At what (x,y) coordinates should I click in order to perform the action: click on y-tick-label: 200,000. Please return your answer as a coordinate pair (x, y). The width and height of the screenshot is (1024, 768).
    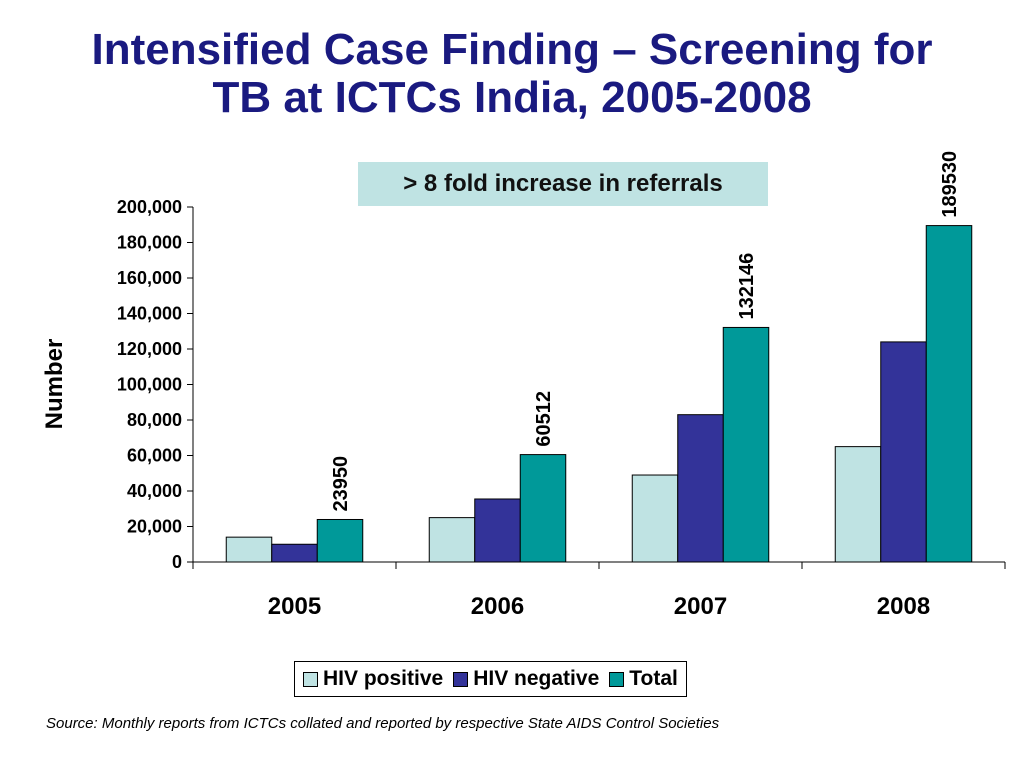
    Looking at the image, I should click on (149, 207).